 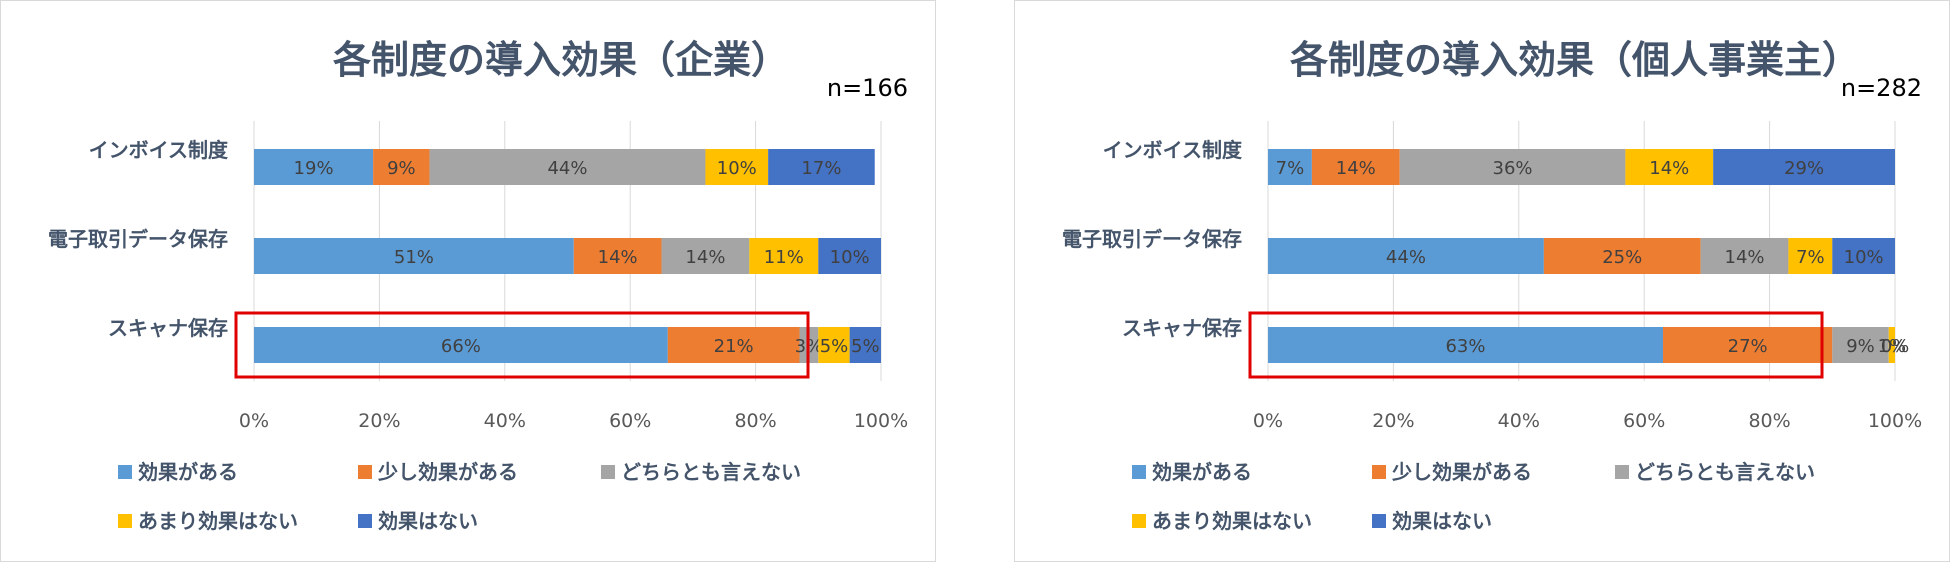 What do you see at coordinates (867, 88) in the screenshot?
I see `sample-size: n=166` at bounding box center [867, 88].